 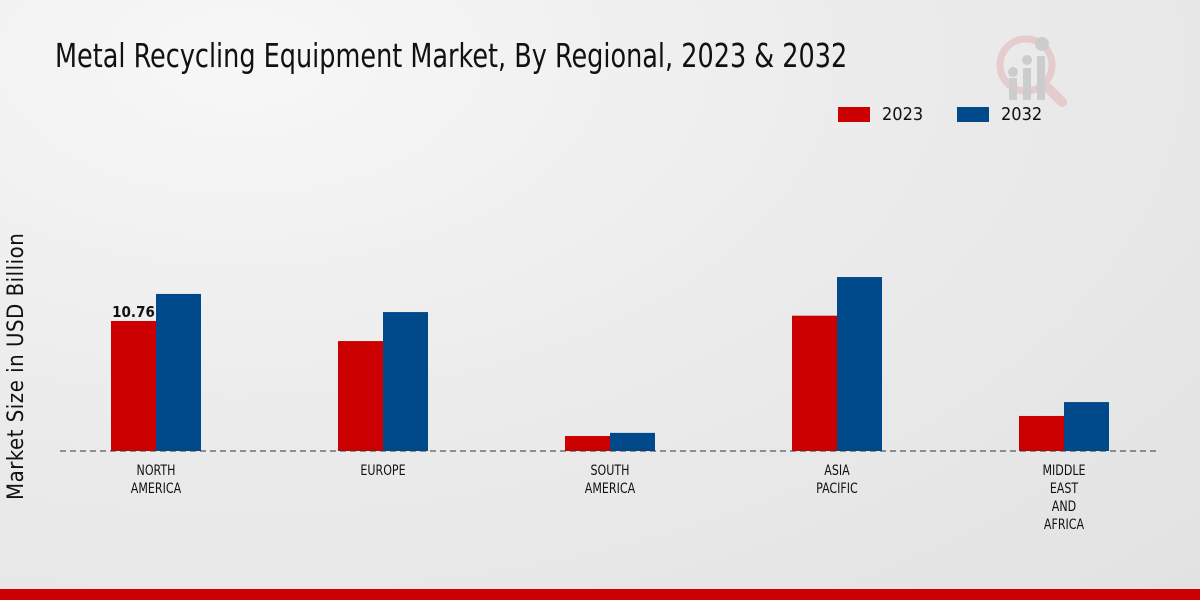 What do you see at coordinates (1063, 498) in the screenshot?
I see `x-tick-label: MIDDLE EAST AND AFRICA` at bounding box center [1063, 498].